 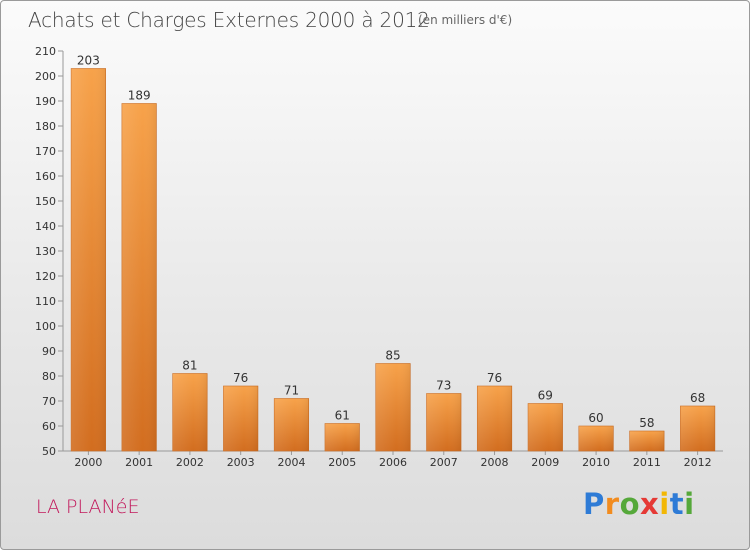 What do you see at coordinates (45, 326) in the screenshot?
I see `y-tick-label: 100` at bounding box center [45, 326].